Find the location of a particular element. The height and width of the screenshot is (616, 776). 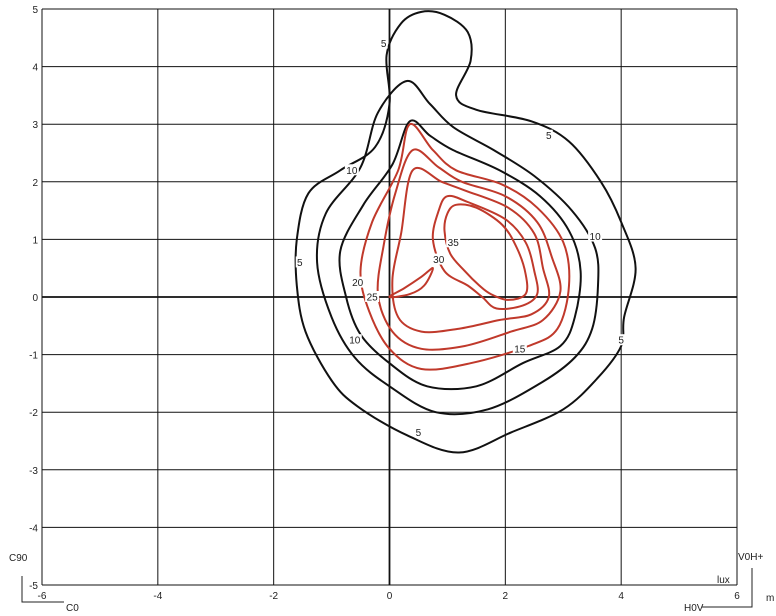

contour-label: 25 is located at coordinates (373, 298).